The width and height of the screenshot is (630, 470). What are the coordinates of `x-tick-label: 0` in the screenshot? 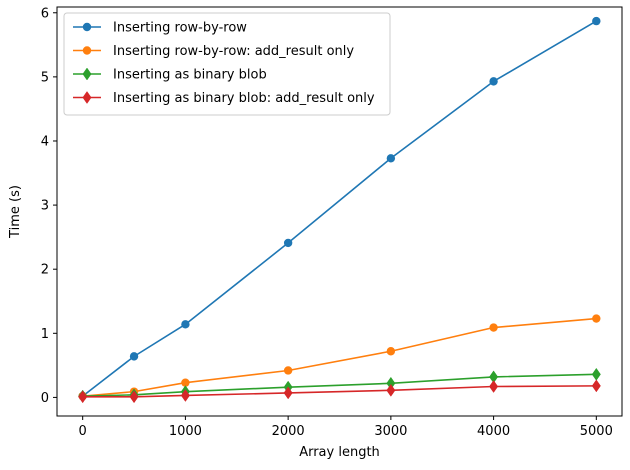 It's located at (83, 431).